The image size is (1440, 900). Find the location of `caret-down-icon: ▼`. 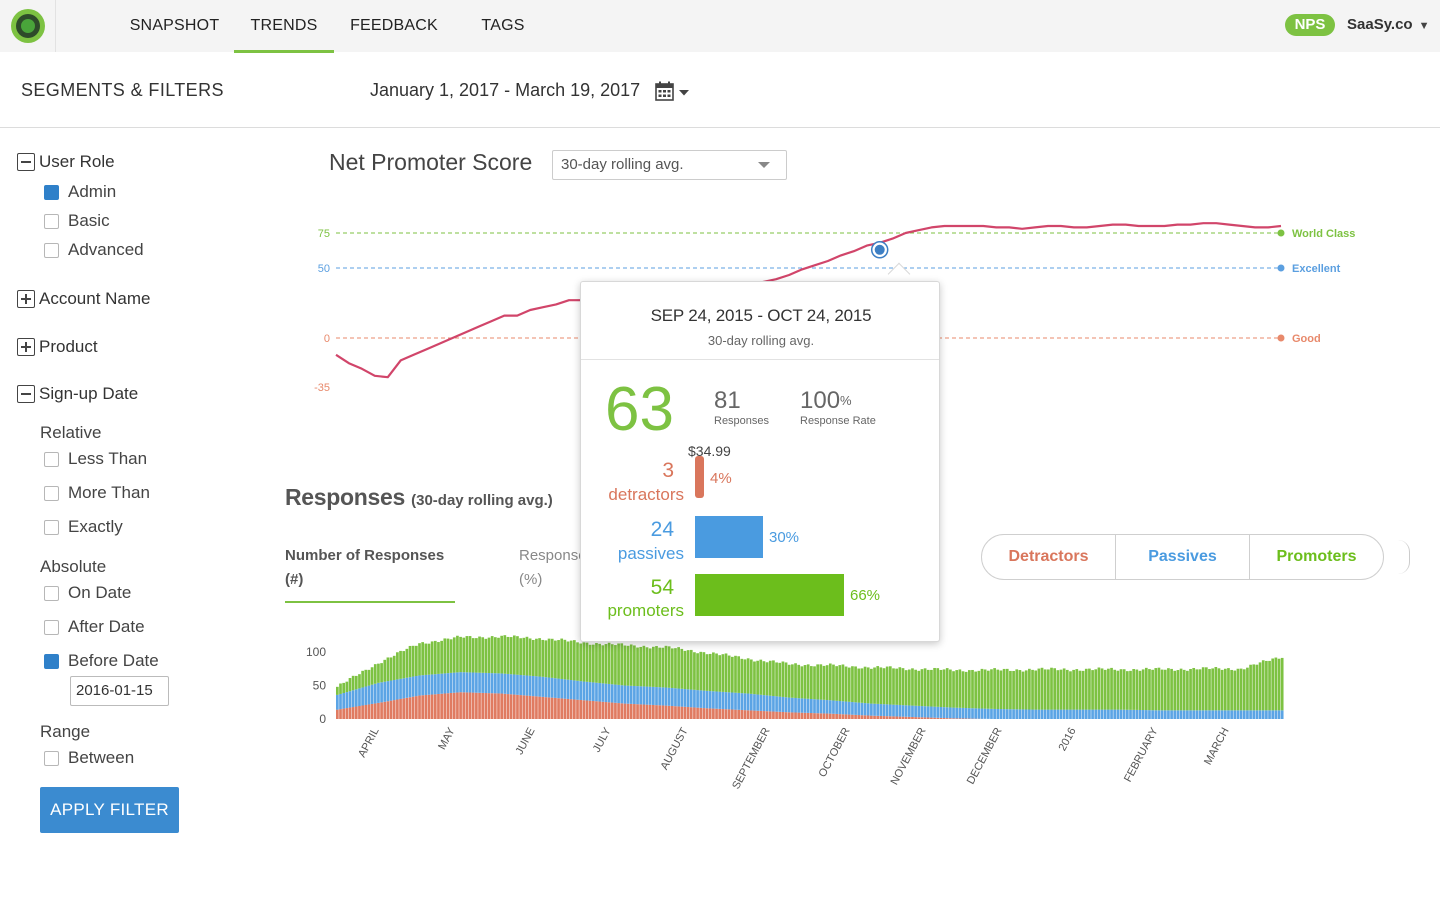

caret-down-icon: ▼ is located at coordinates (1424, 26).